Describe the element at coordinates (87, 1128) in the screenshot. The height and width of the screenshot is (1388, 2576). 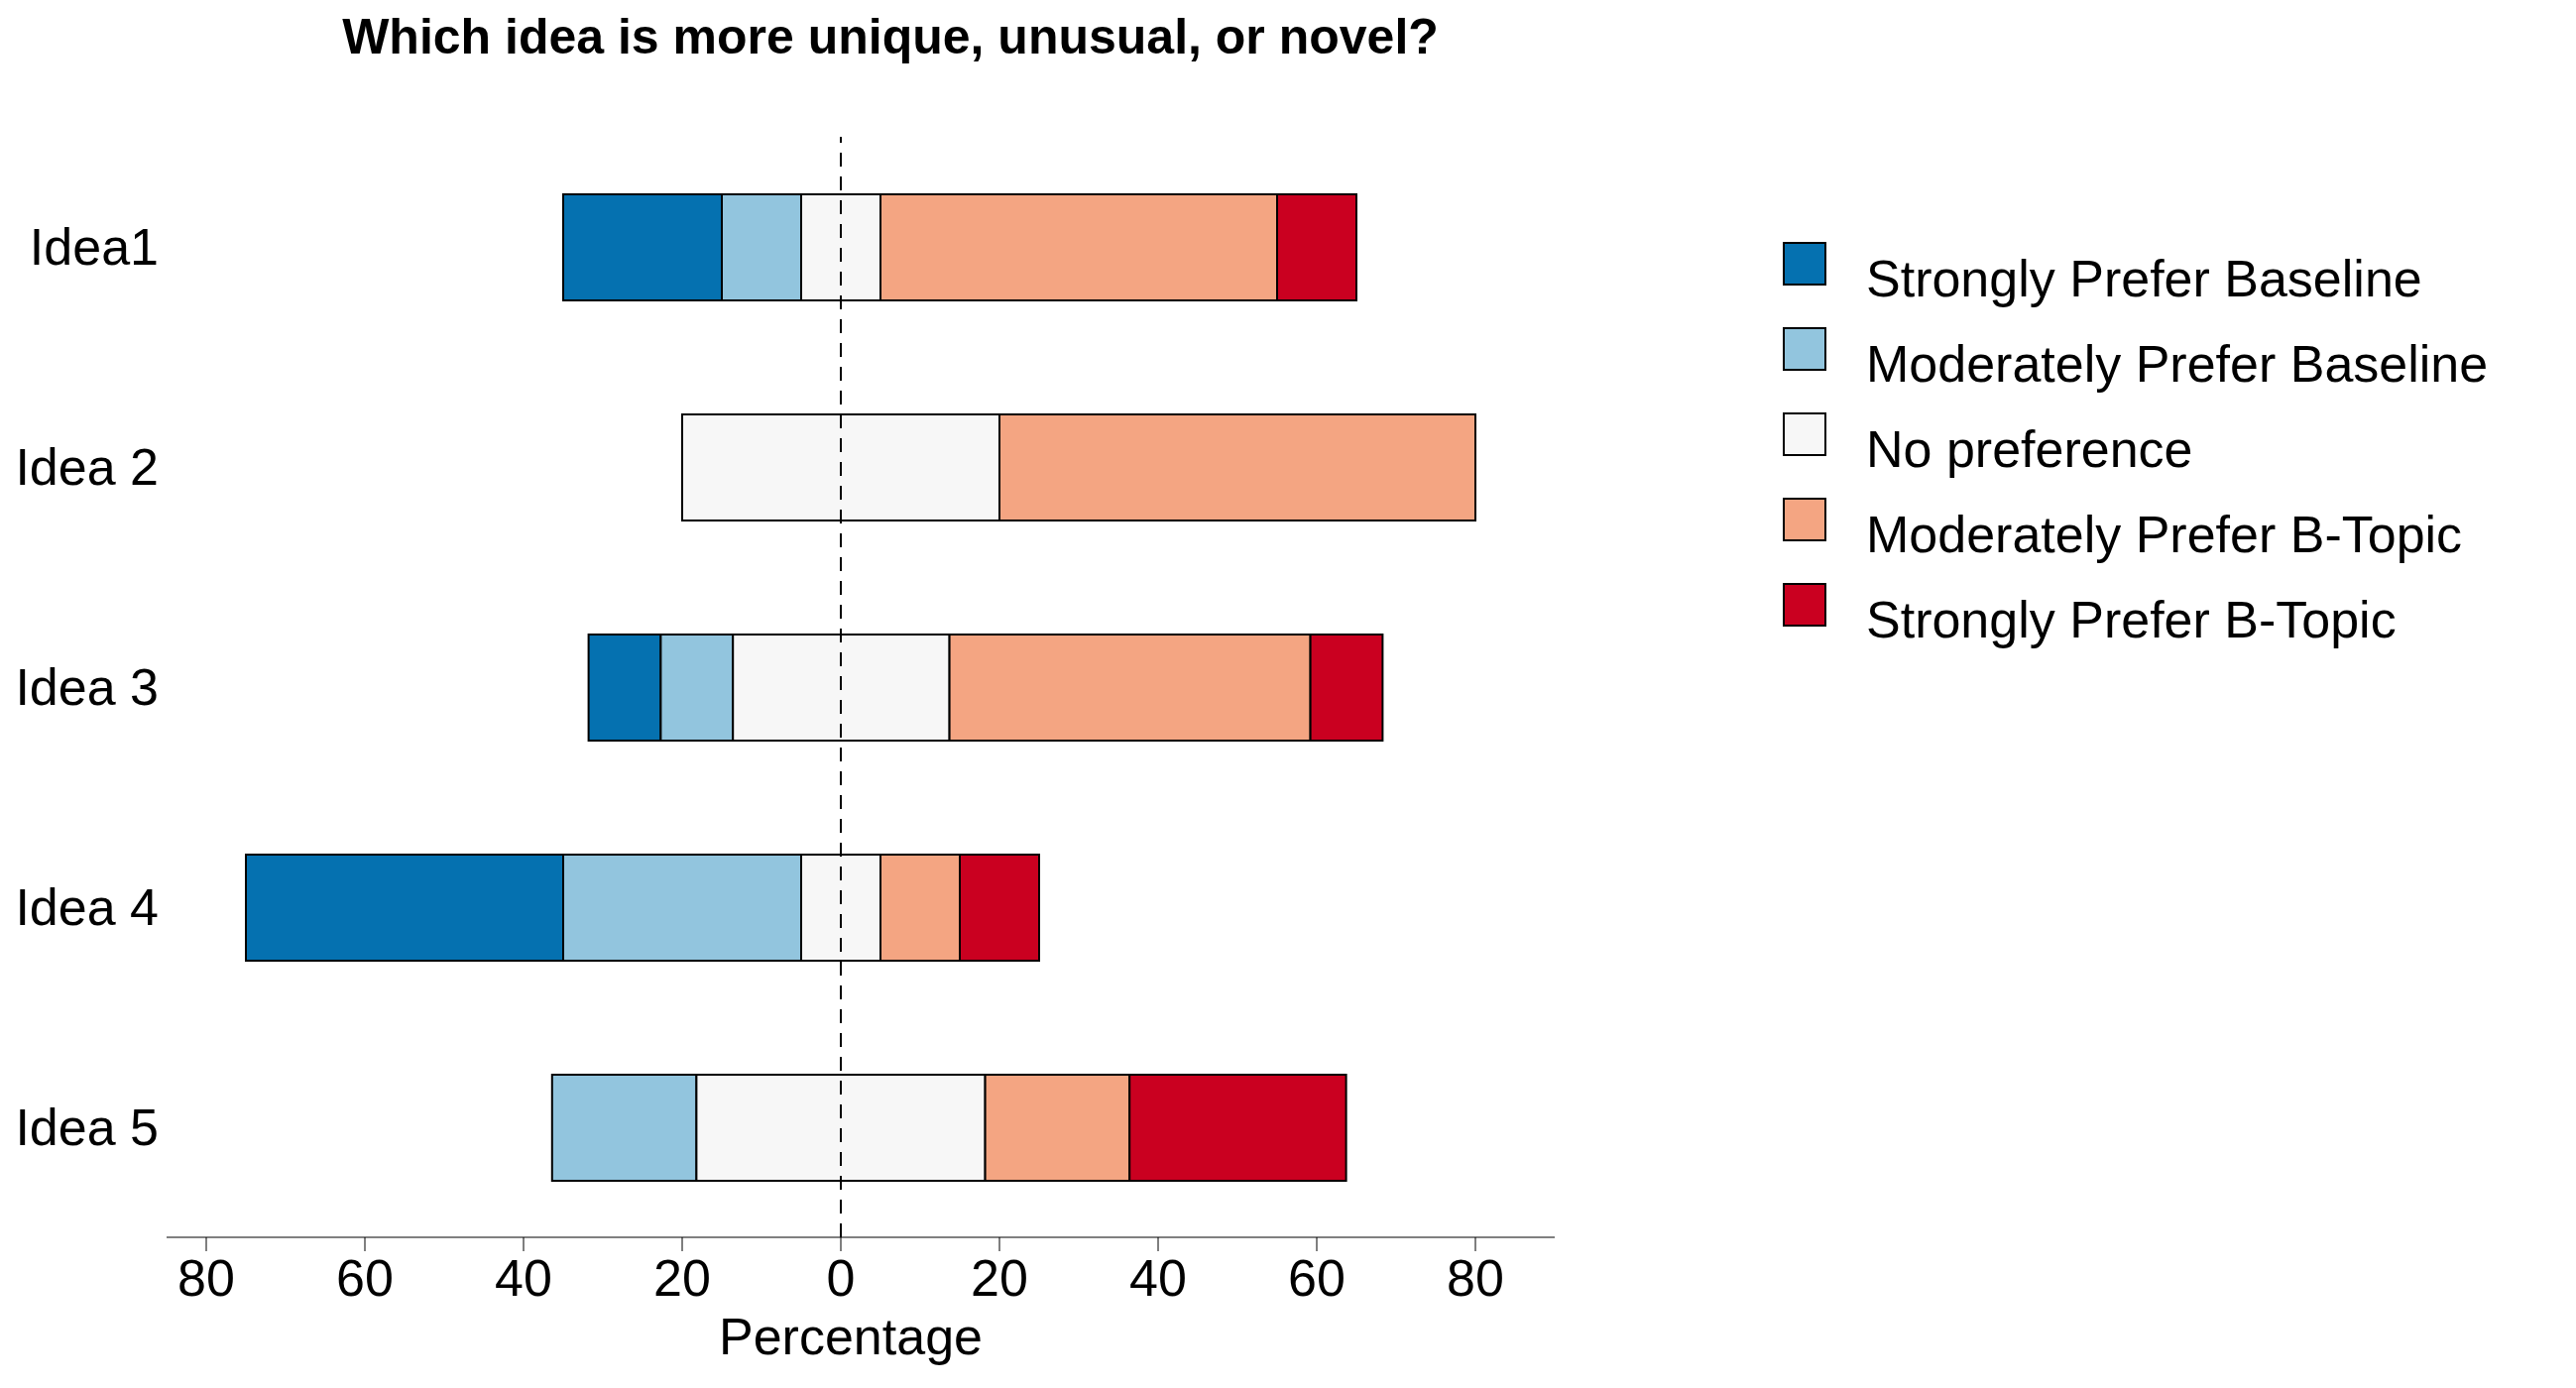
I see `y-tick-label: Idea 5` at that location.